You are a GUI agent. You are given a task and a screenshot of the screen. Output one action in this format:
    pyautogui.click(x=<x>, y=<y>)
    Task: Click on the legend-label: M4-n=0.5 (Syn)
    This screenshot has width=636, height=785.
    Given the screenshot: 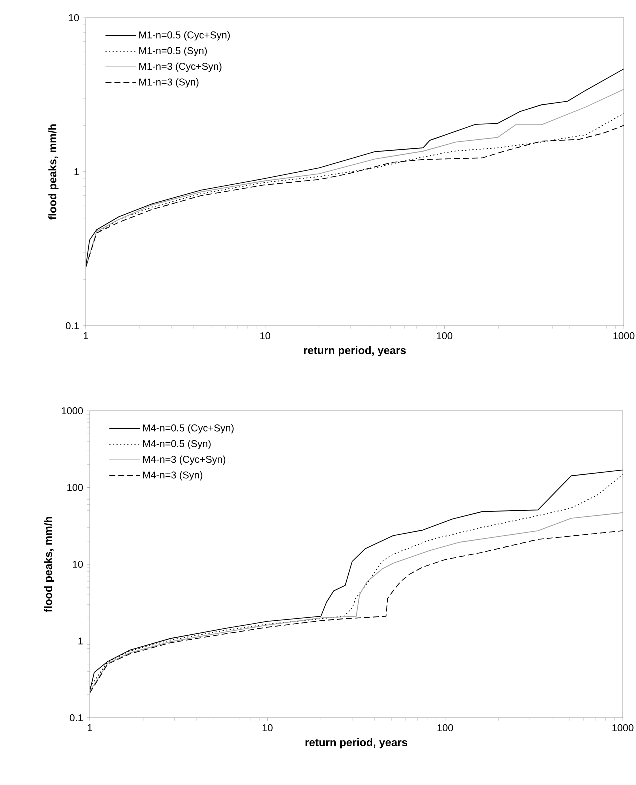 What is the action you would take?
    pyautogui.click(x=177, y=445)
    